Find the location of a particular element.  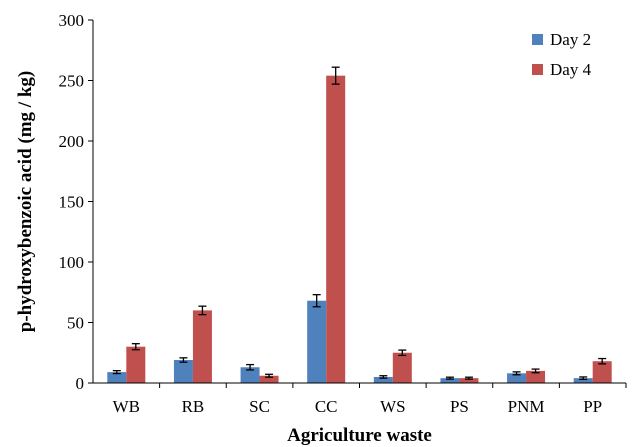

bar-day-2-wb is located at coordinates (117, 377).